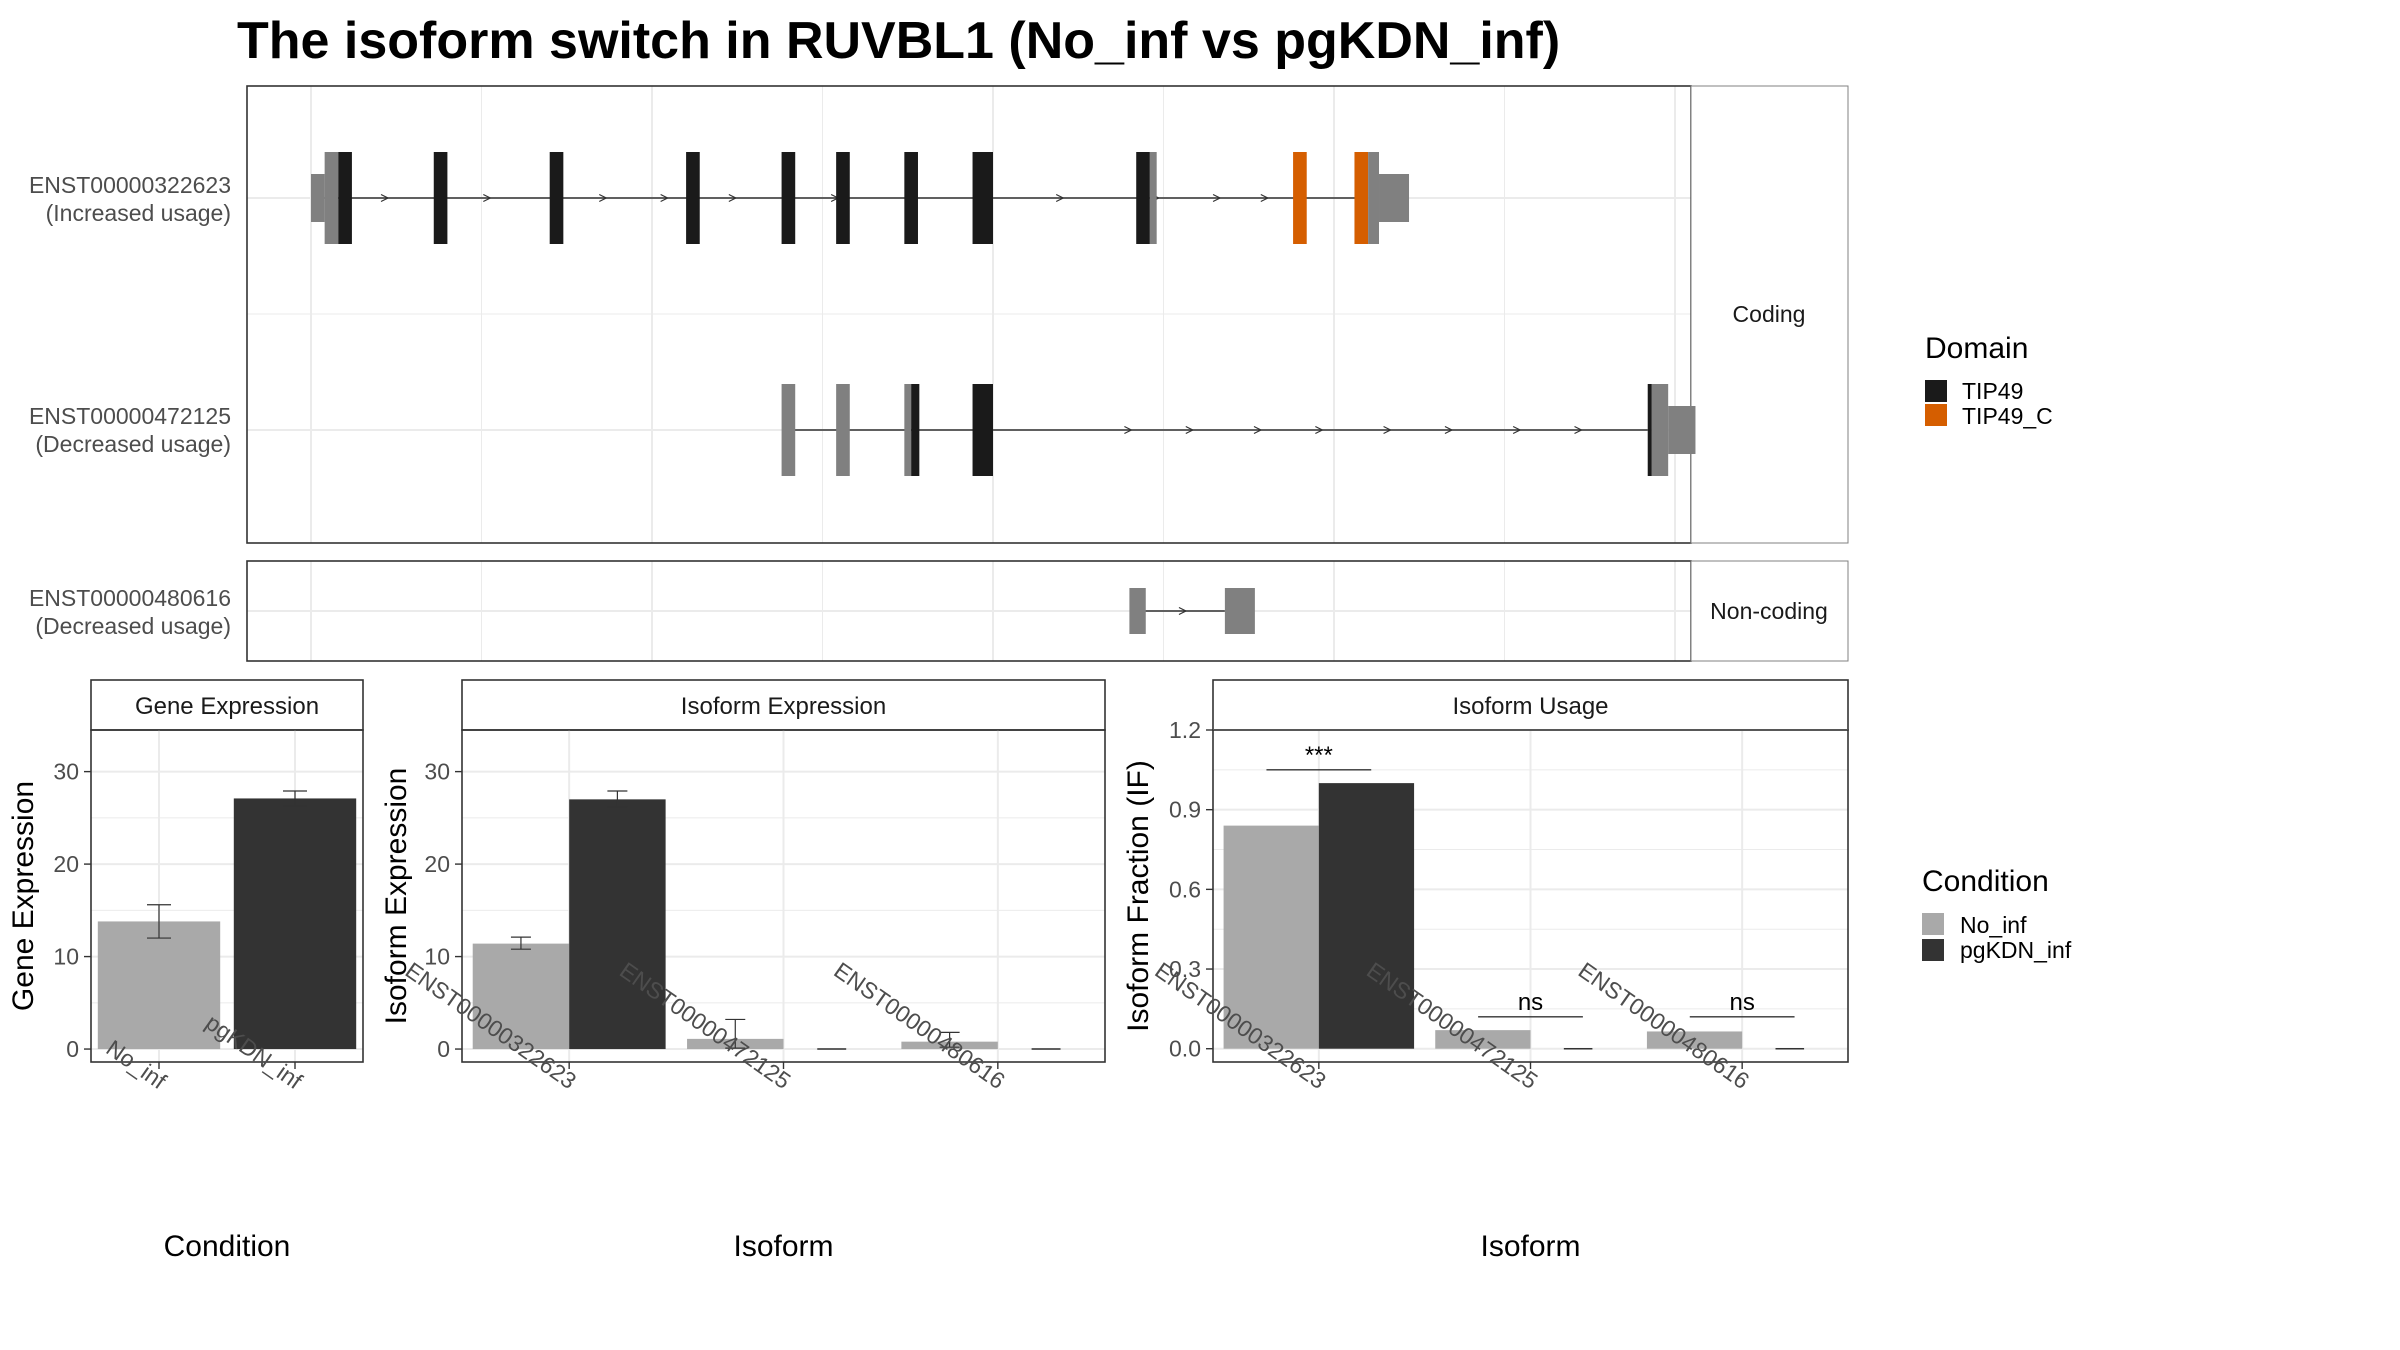 The width and height of the screenshot is (2400, 1350). I want to click on legend-label-pgkdn-inf: pgKDN_inf, so click(2016, 950).